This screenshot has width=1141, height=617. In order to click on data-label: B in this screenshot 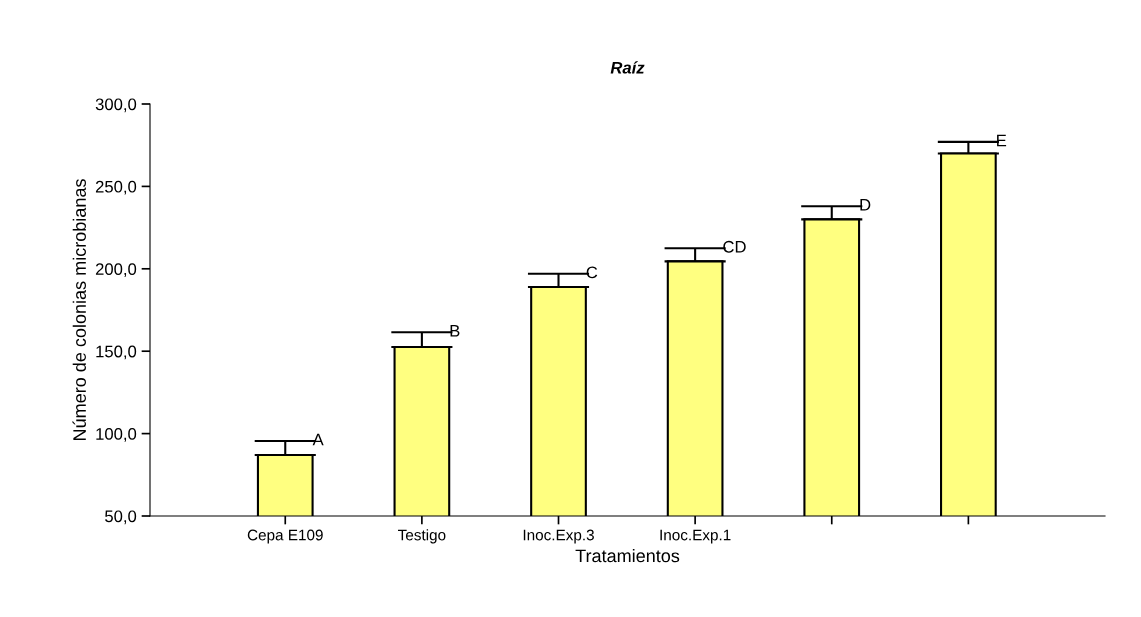, I will do `click(455, 331)`.